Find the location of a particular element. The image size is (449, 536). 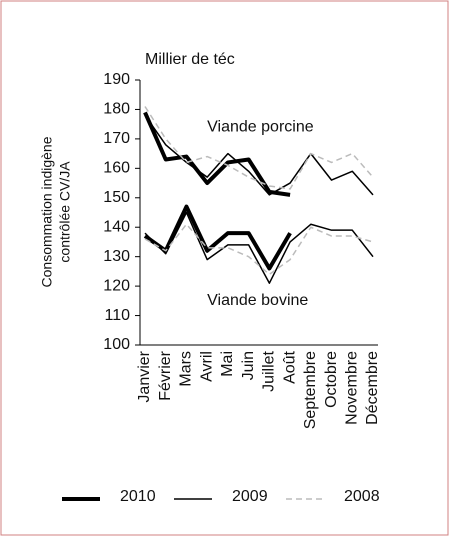

x-tick-label: Novembre is located at coordinates (351, 388).